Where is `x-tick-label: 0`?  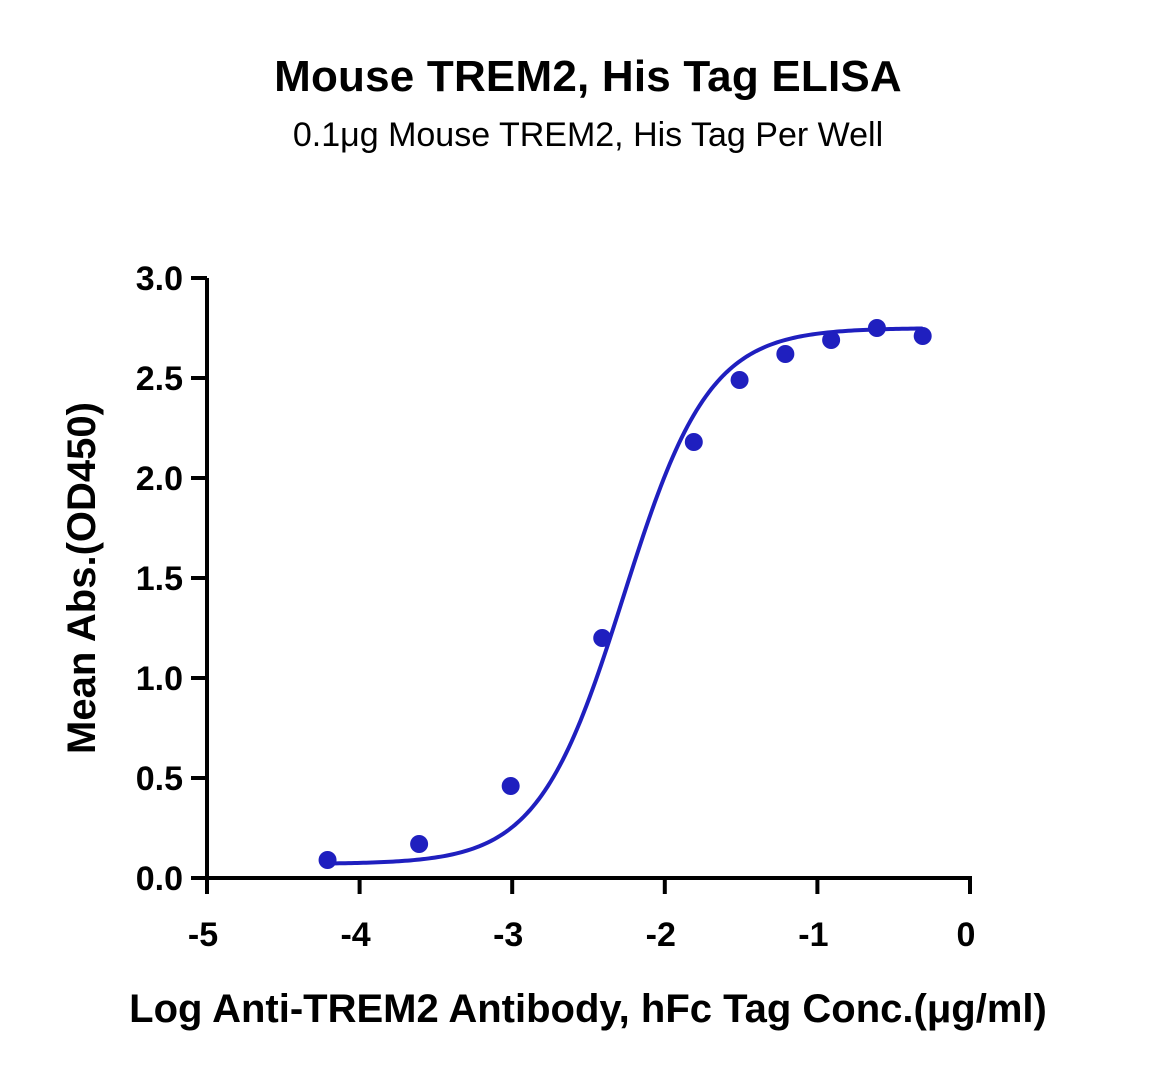
x-tick-label: 0 is located at coordinates (966, 935).